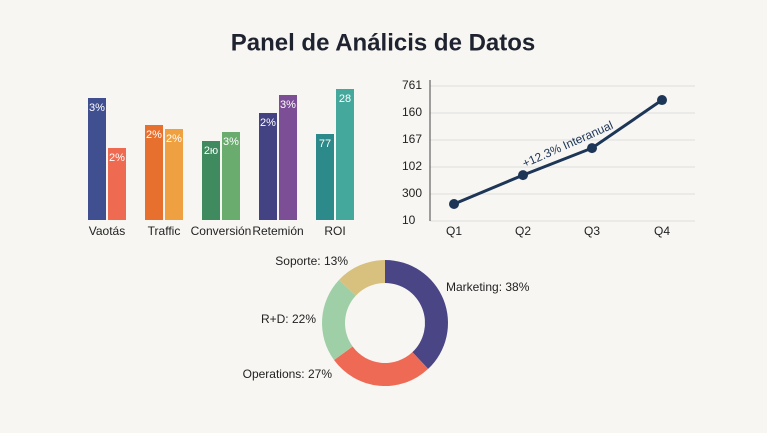  What do you see at coordinates (412, 139) in the screenshot?
I see `y-tick-label: 167` at bounding box center [412, 139].